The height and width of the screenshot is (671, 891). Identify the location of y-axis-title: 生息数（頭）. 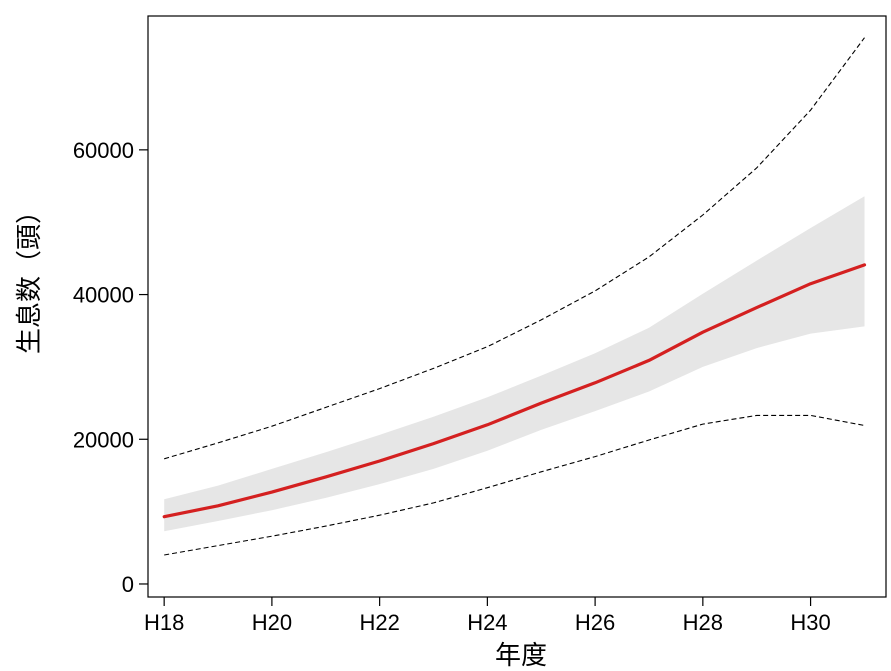
(30, 276).